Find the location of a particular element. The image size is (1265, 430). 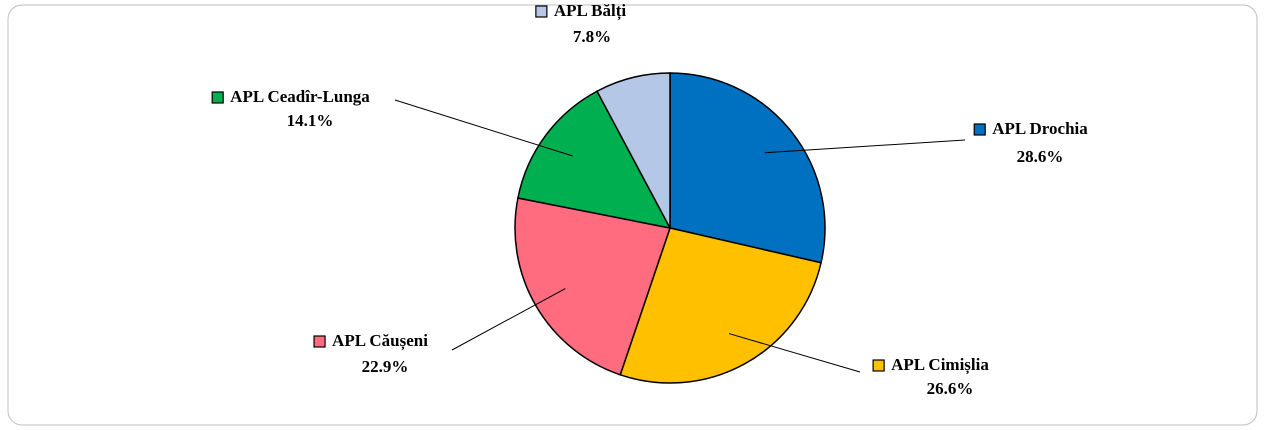

value-label: 22.9% is located at coordinates (385, 366).